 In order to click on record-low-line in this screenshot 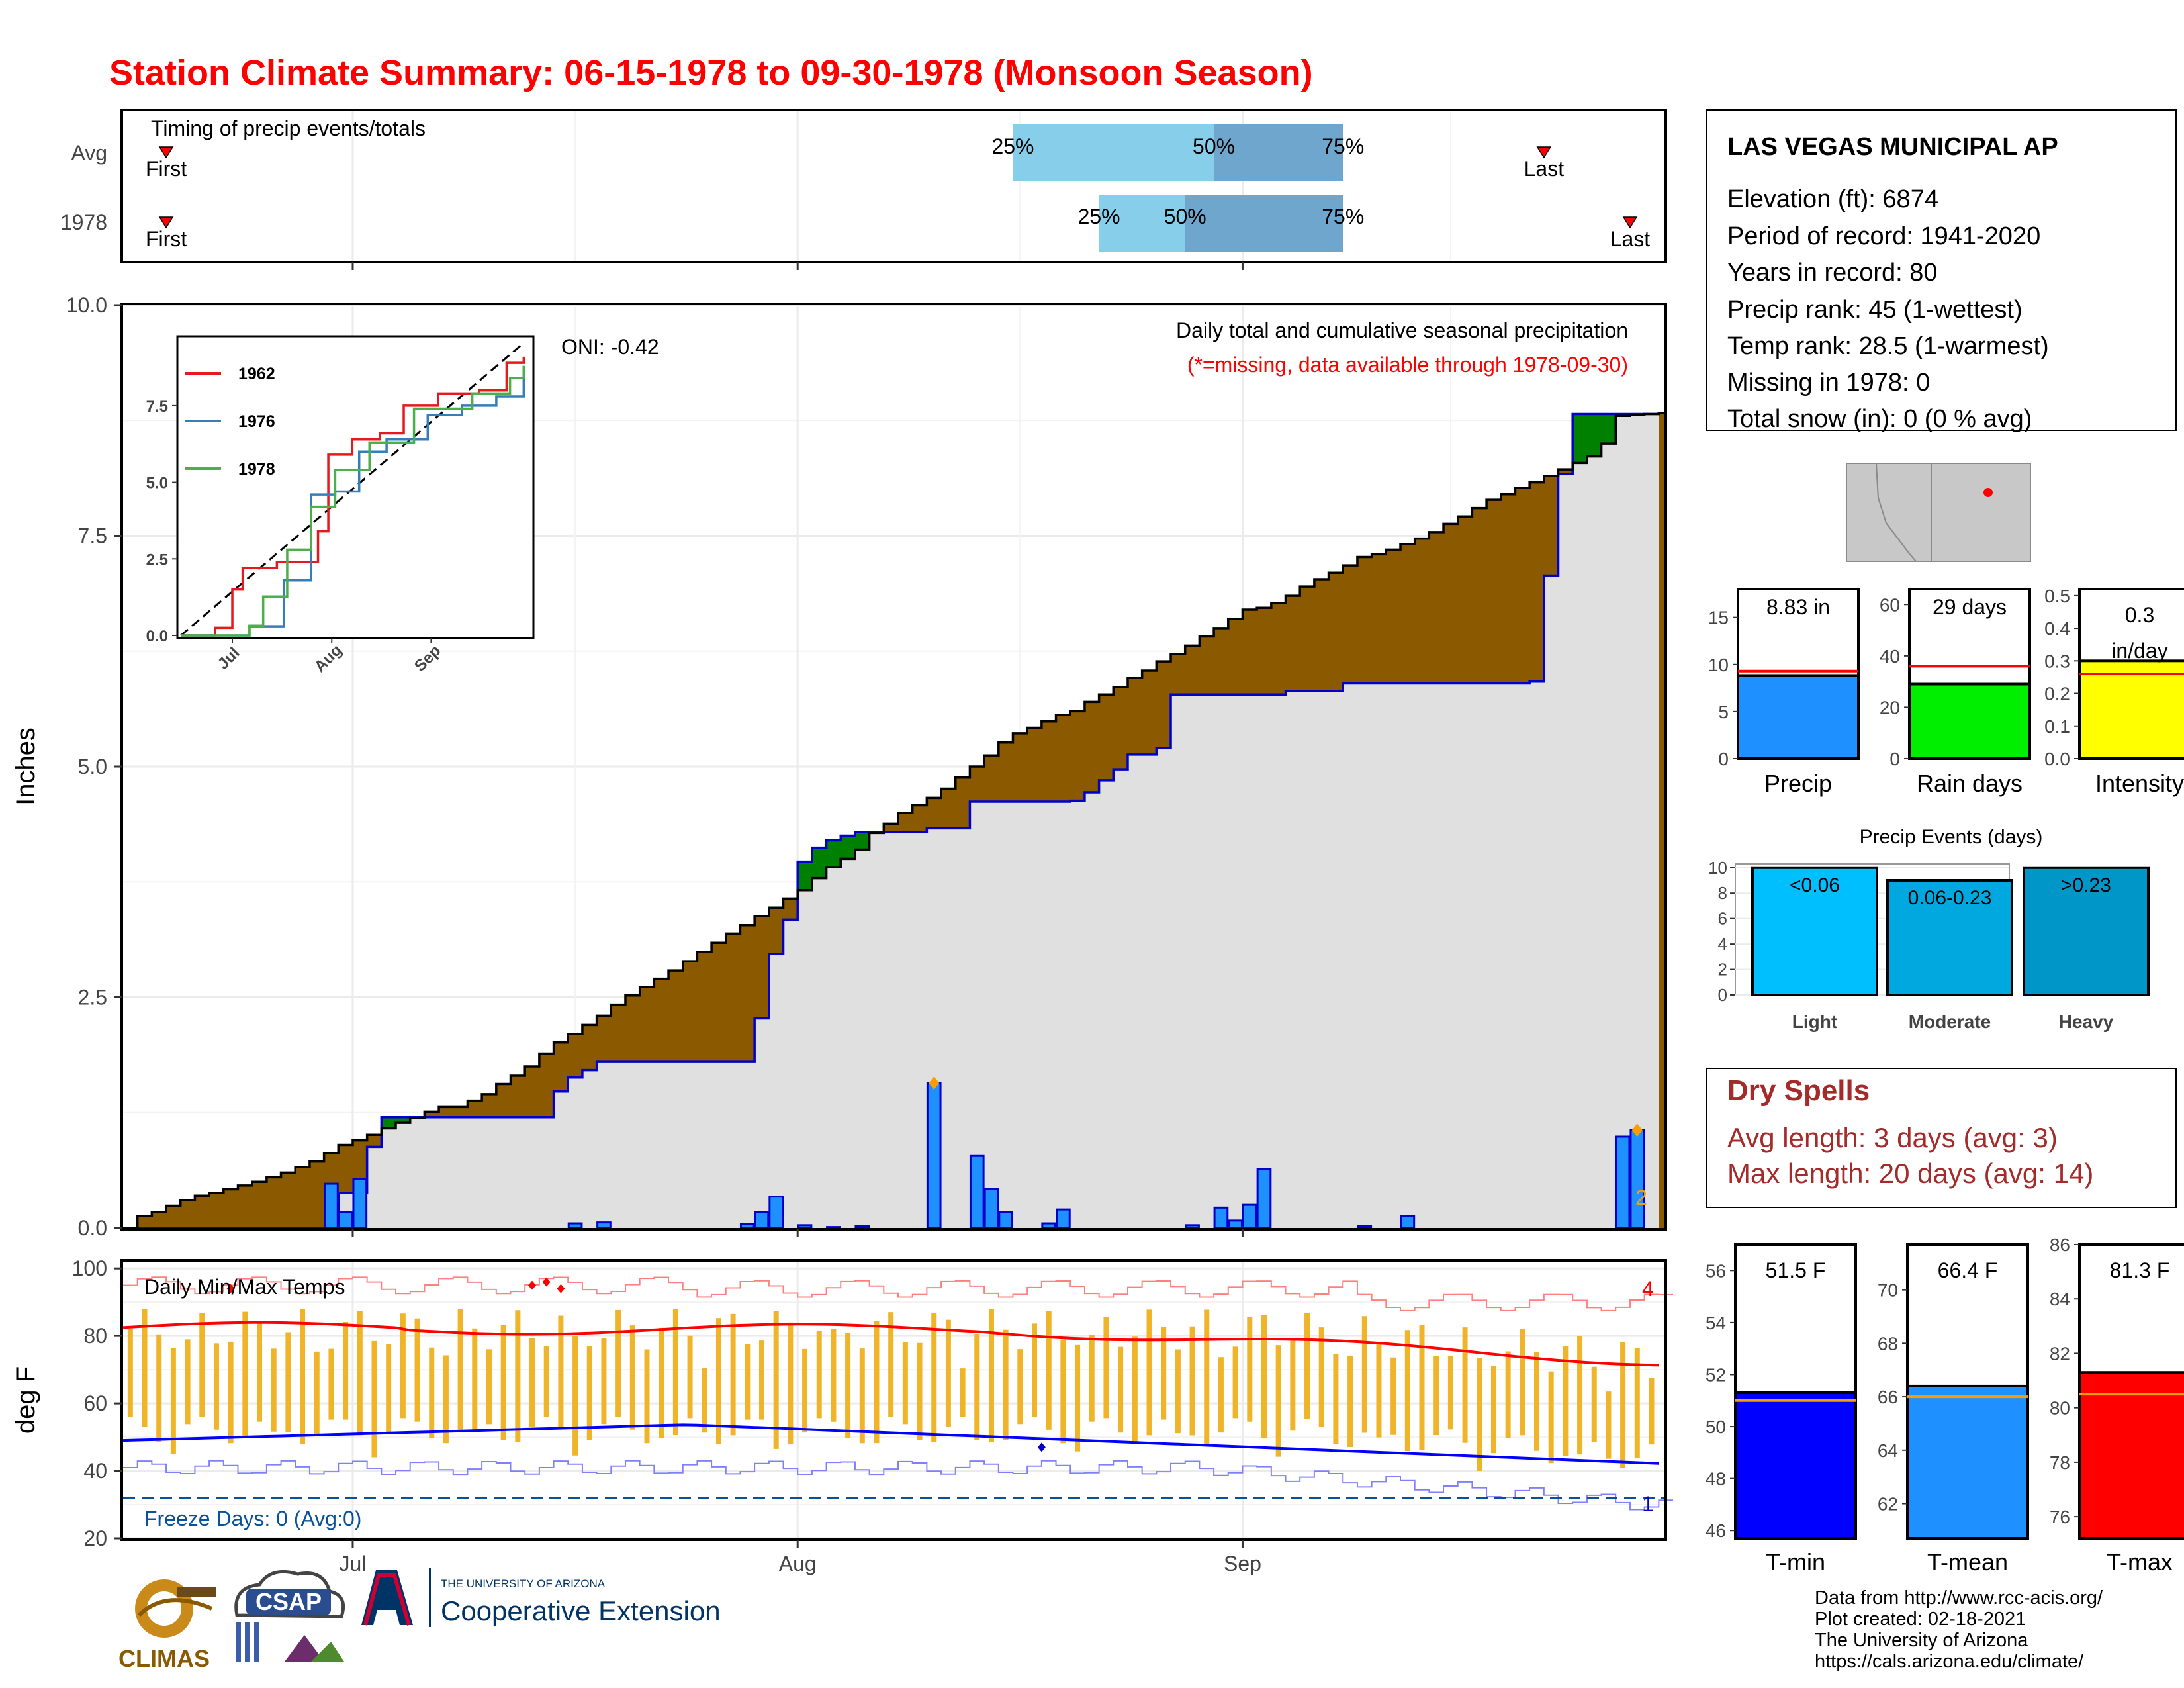, I will do `click(899, 1486)`.